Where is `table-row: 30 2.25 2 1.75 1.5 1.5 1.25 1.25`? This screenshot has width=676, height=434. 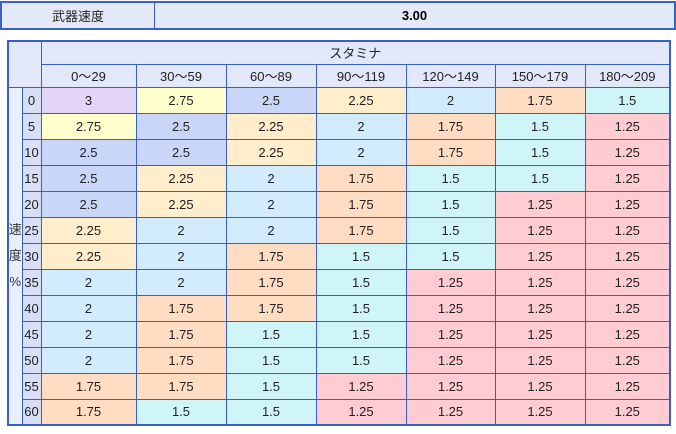
table-row: 30 2.25 2 1.75 1.5 1.5 1.25 1.25 is located at coordinates (339, 256).